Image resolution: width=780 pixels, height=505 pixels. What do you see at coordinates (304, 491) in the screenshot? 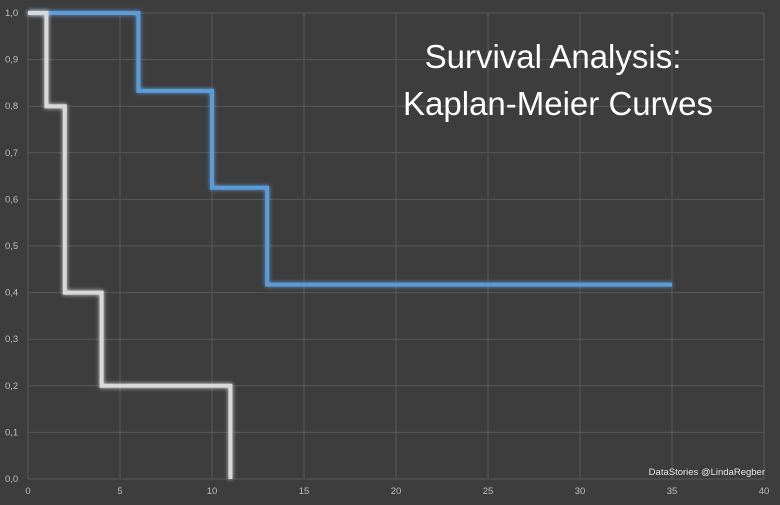
I see `x-tick-label: 15` at bounding box center [304, 491].